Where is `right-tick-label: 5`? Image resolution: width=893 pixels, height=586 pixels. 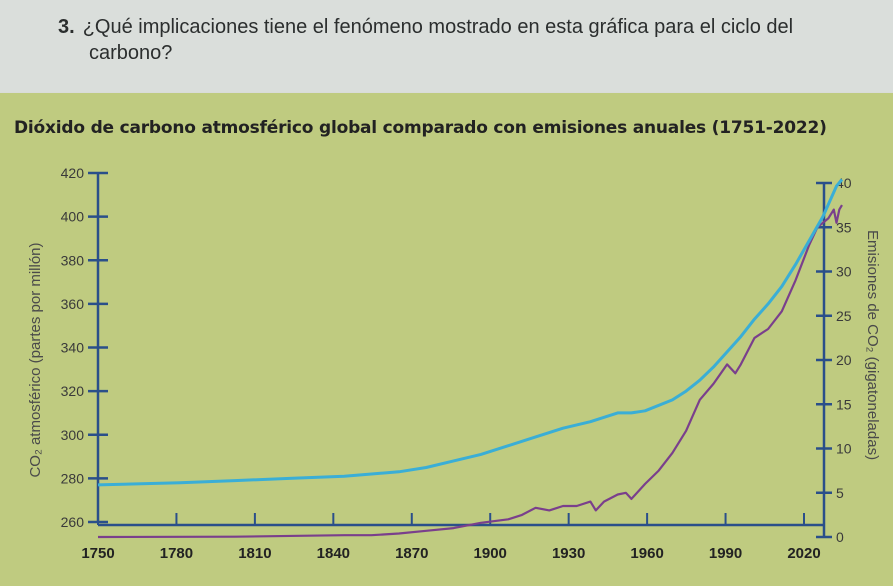
right-tick-label: 5 is located at coordinates (840, 493).